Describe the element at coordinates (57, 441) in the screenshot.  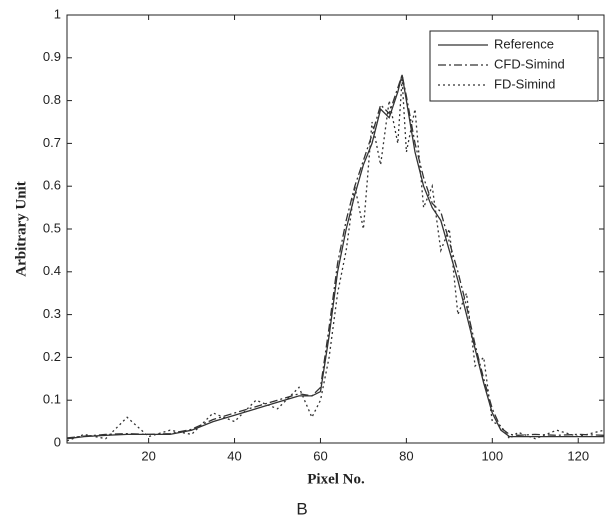
I see `y-tick-label: 0` at that location.